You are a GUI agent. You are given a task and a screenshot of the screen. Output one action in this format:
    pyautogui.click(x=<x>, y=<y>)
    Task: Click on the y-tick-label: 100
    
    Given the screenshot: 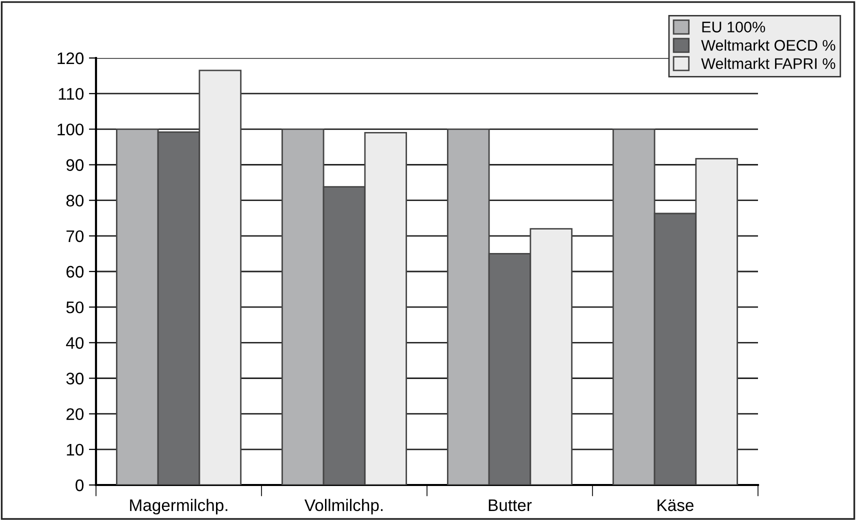 What is the action you would take?
    pyautogui.click(x=71, y=130)
    